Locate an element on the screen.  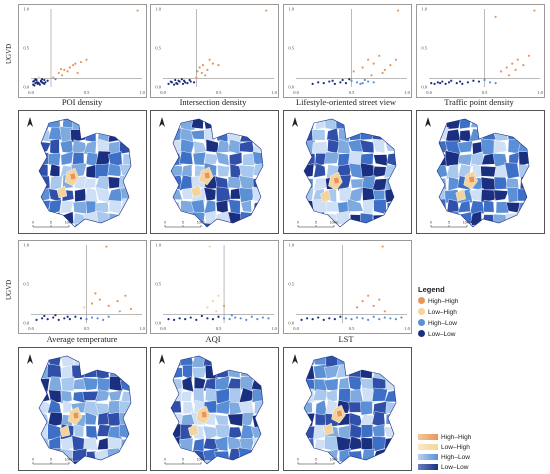
x-tick-label: 0.5 is located at coordinates (87, 92).